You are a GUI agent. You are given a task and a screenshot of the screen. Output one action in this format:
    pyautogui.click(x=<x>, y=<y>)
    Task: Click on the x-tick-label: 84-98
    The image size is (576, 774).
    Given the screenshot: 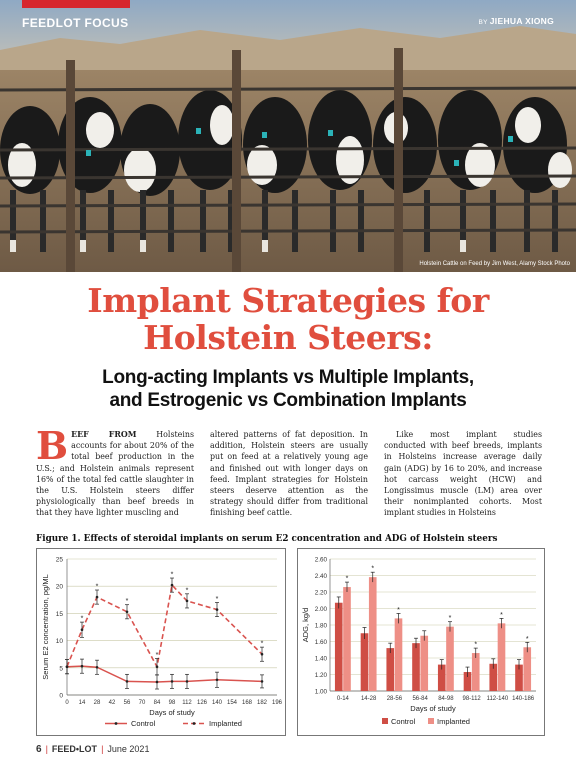 What is the action you would take?
    pyautogui.click(x=446, y=699)
    